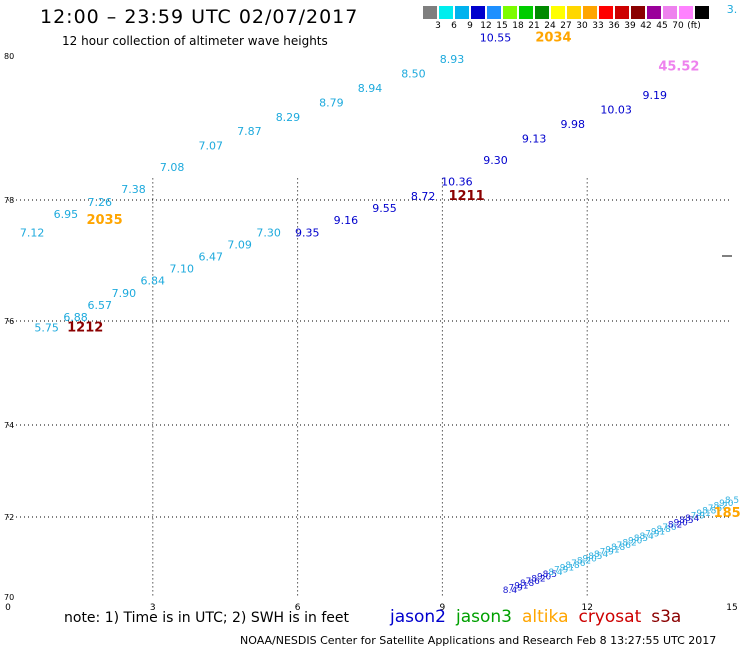 The height and width of the screenshot is (650, 740). What do you see at coordinates (9, 517) in the screenshot?
I see `y-tick-label: 72` at bounding box center [9, 517].